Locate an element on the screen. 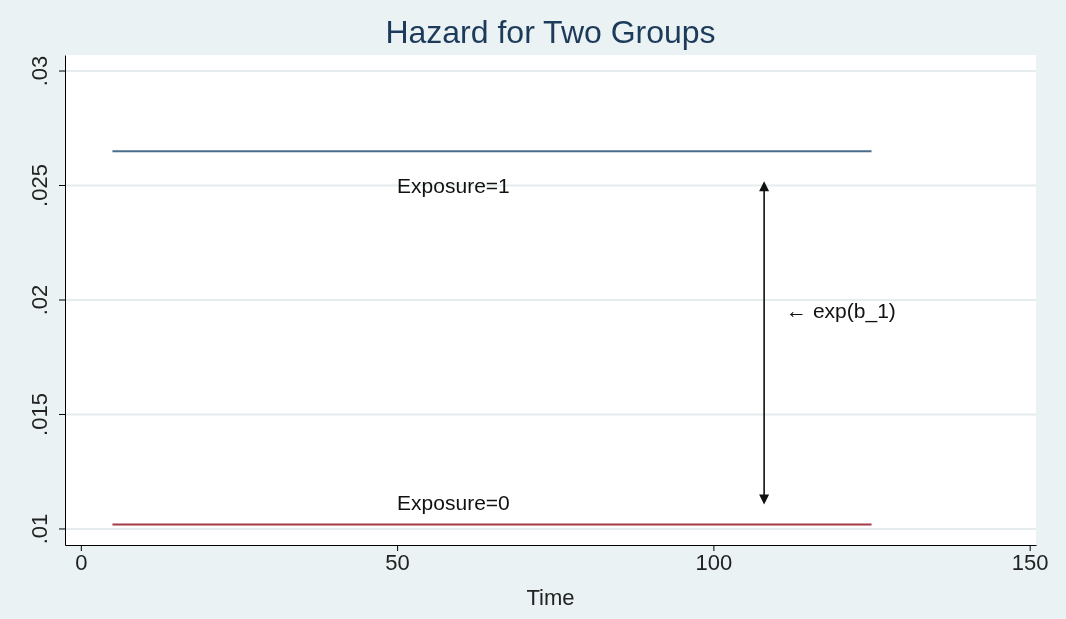 This screenshot has height=619, width=1066. series-label: Exposure=1 is located at coordinates (453, 186).